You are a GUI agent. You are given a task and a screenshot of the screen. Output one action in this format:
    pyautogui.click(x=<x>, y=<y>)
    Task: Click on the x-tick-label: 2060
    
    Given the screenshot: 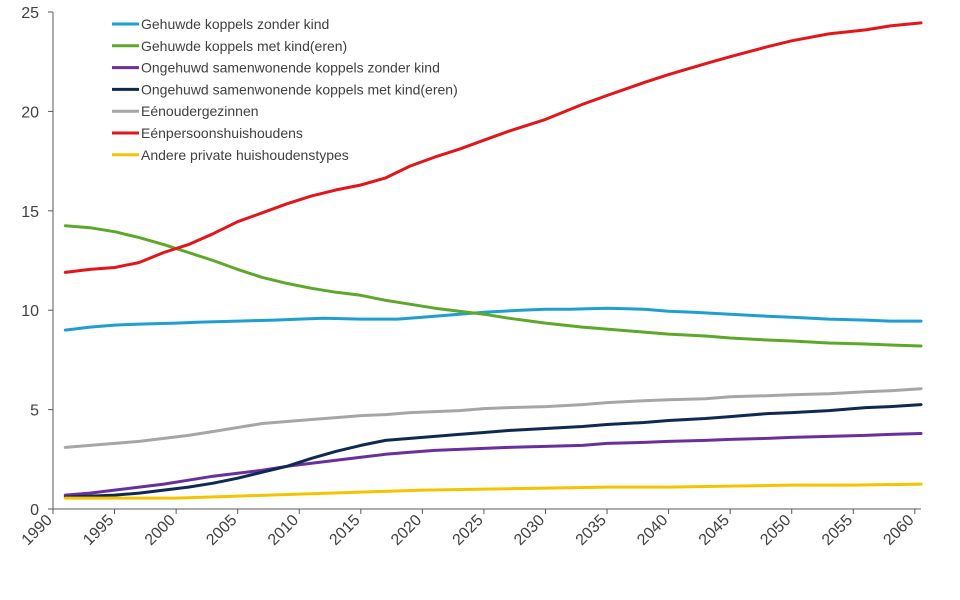 What is the action you would take?
    pyautogui.click(x=898, y=530)
    